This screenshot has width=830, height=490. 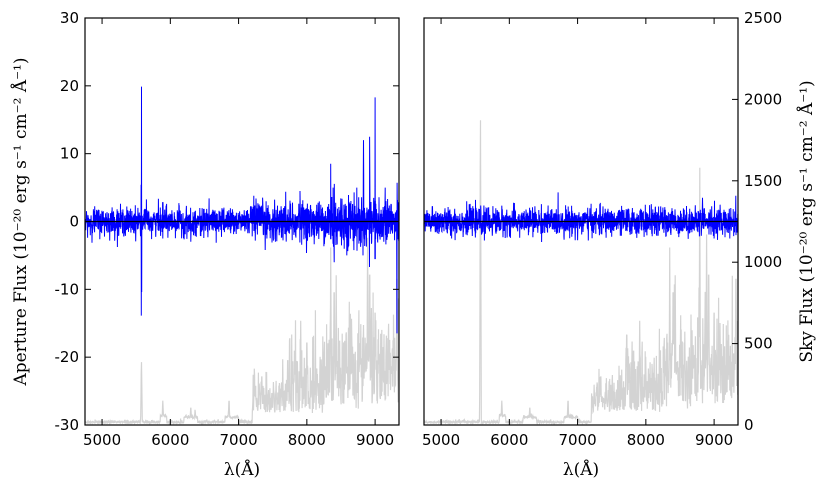 I want to click on y-axis-label: Sky Flux (10⁻²⁰ erg s⁻¹ cm⁻² Å⁻¹), so click(x=806, y=221).